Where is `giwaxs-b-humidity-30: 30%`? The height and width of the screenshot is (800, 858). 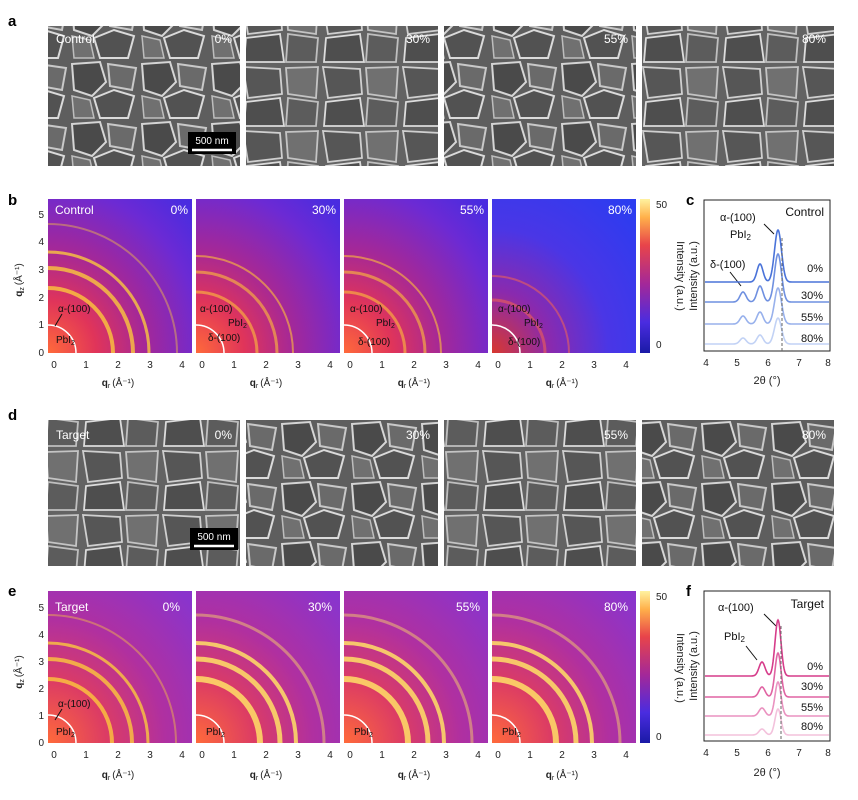
giwaxs-b-humidity-30: 30% is located at coordinates (324, 210).